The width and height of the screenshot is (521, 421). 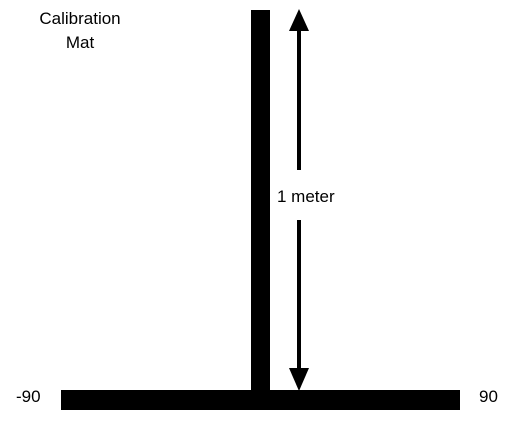 I want to click on title-line-2: Mat, so click(x=80, y=42).